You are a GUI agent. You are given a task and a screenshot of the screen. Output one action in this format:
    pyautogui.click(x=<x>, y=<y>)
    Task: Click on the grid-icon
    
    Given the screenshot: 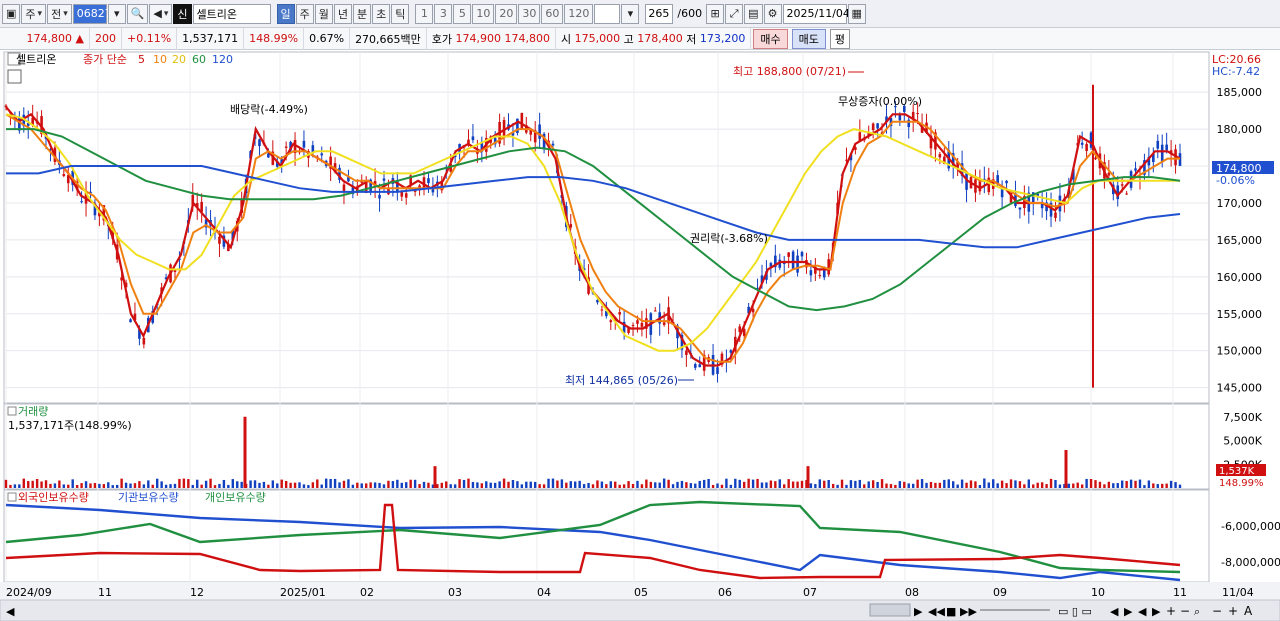 What is the action you would take?
    pyautogui.click(x=14, y=76)
    